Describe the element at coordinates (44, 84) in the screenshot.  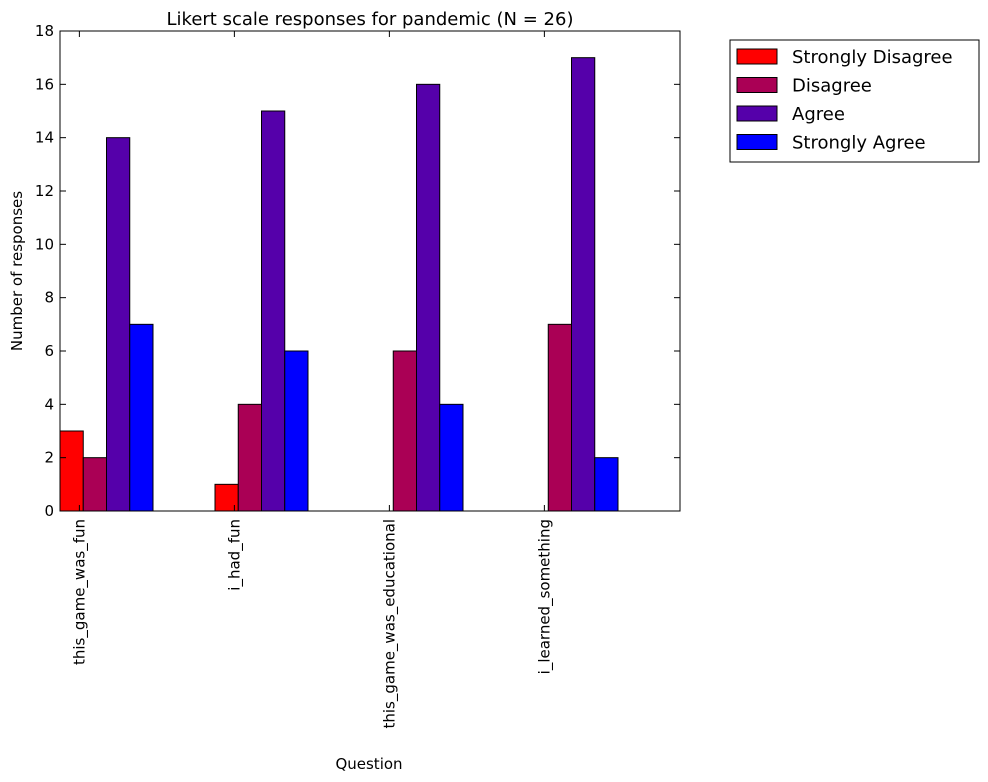
I see `y-tick-label: 16` at that location.